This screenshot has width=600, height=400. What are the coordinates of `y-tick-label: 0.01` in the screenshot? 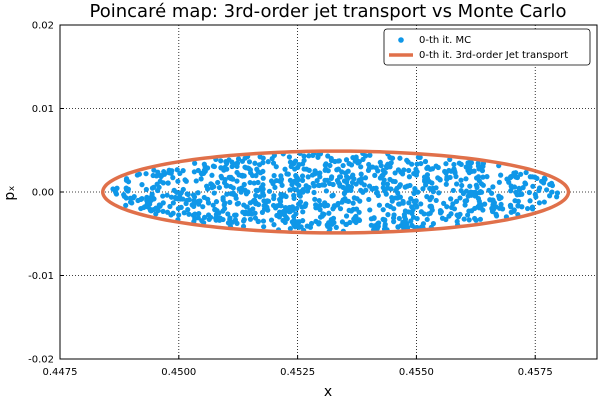 It's located at (43, 109).